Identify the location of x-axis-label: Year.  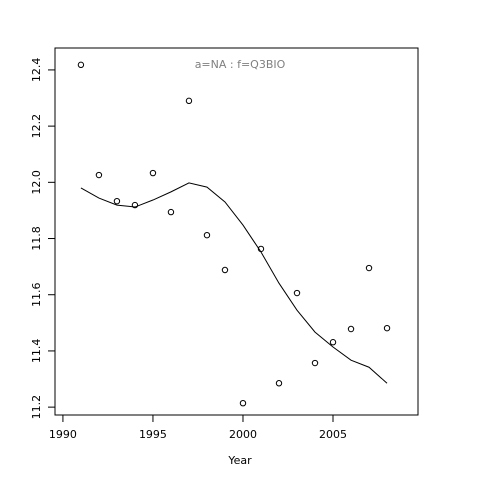
(239, 460).